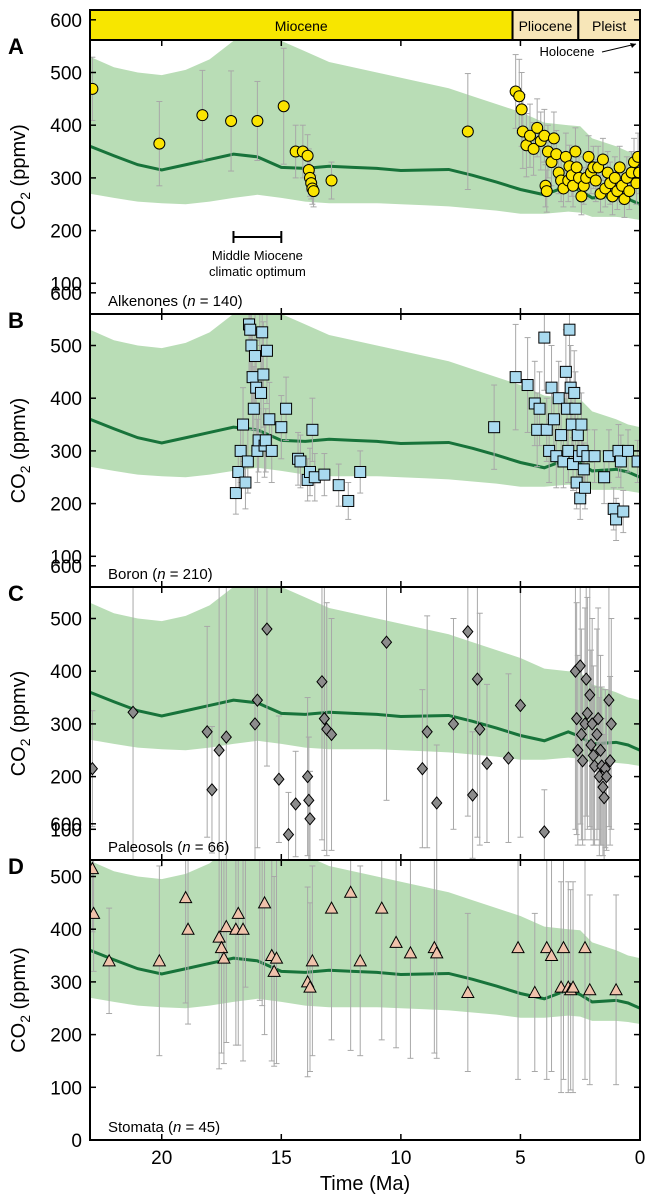  Describe the element at coordinates (161, 1158) in the screenshot. I see `x-tick-label: 20` at that location.